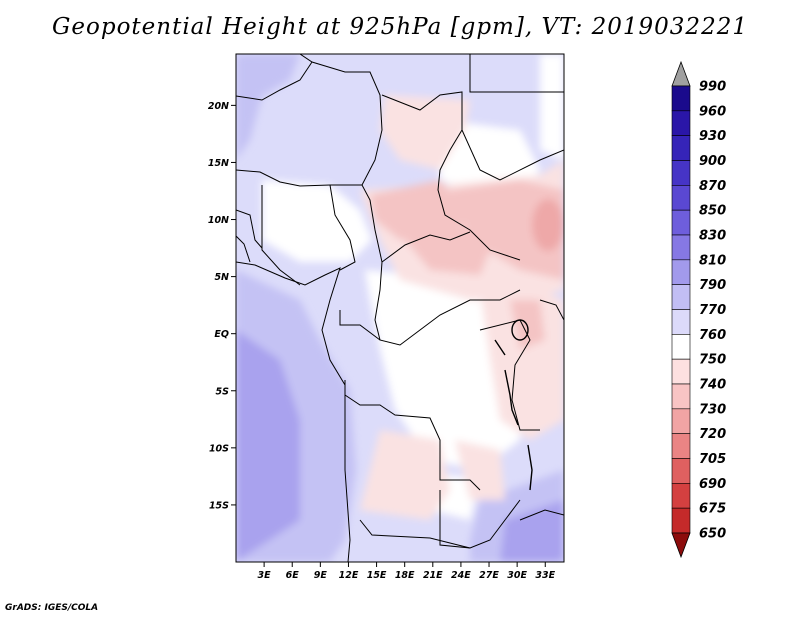 The width and height of the screenshot is (800, 618). Describe the element at coordinates (342, 227) in the screenshot. I see `border-nigeria-east` at that location.